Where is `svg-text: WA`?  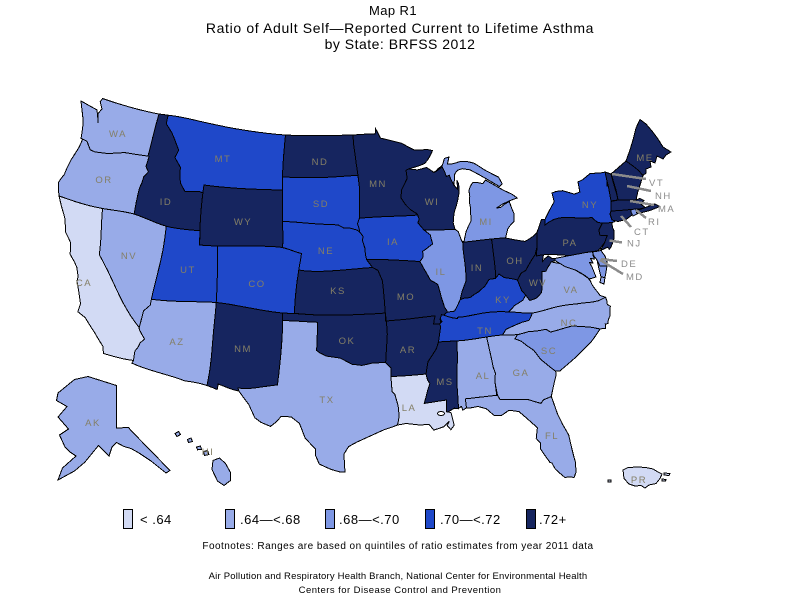
svg-text: WA is located at coordinates (118, 134).